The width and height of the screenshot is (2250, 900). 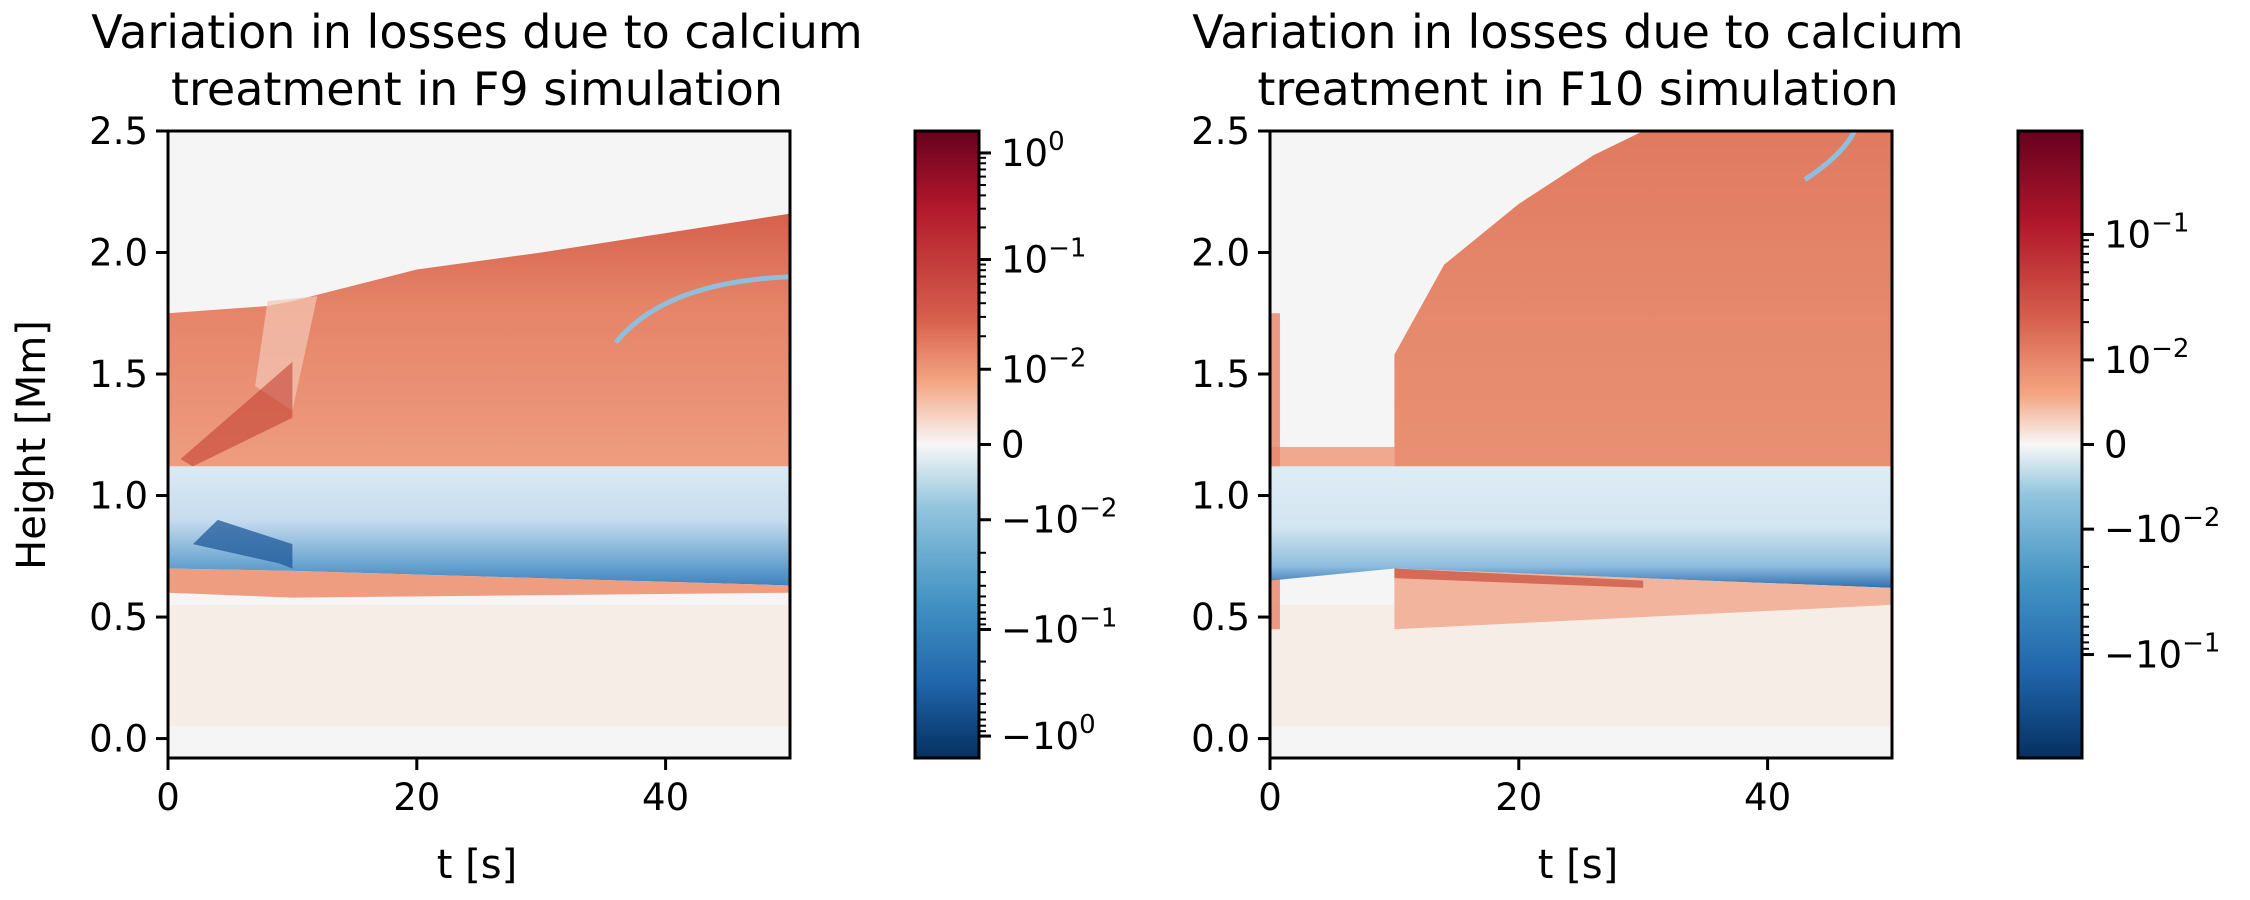 I want to click on f10-colorbar-ticks: 10⁻¹ 10⁻² 0 −10−2 −10−1, so click(x=2151, y=442).